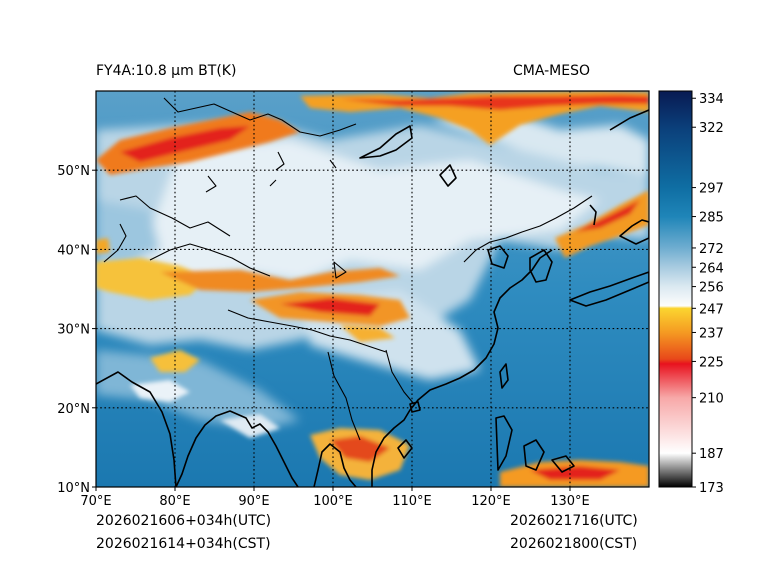 This screenshot has width=764, height=573. What do you see at coordinates (675, 289) in the screenshot?
I see `colorbar-ramp` at bounding box center [675, 289].